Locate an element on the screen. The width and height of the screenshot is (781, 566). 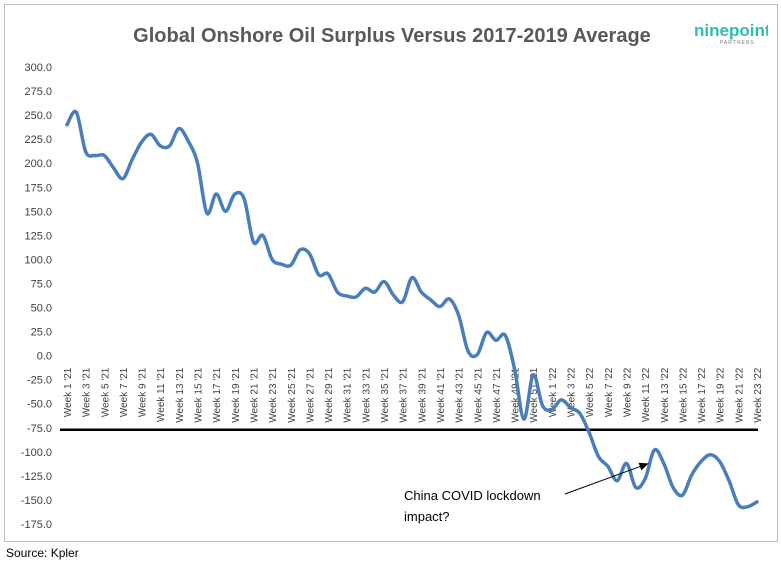
y-tick-label: 250.0 is located at coordinates (38, 116).